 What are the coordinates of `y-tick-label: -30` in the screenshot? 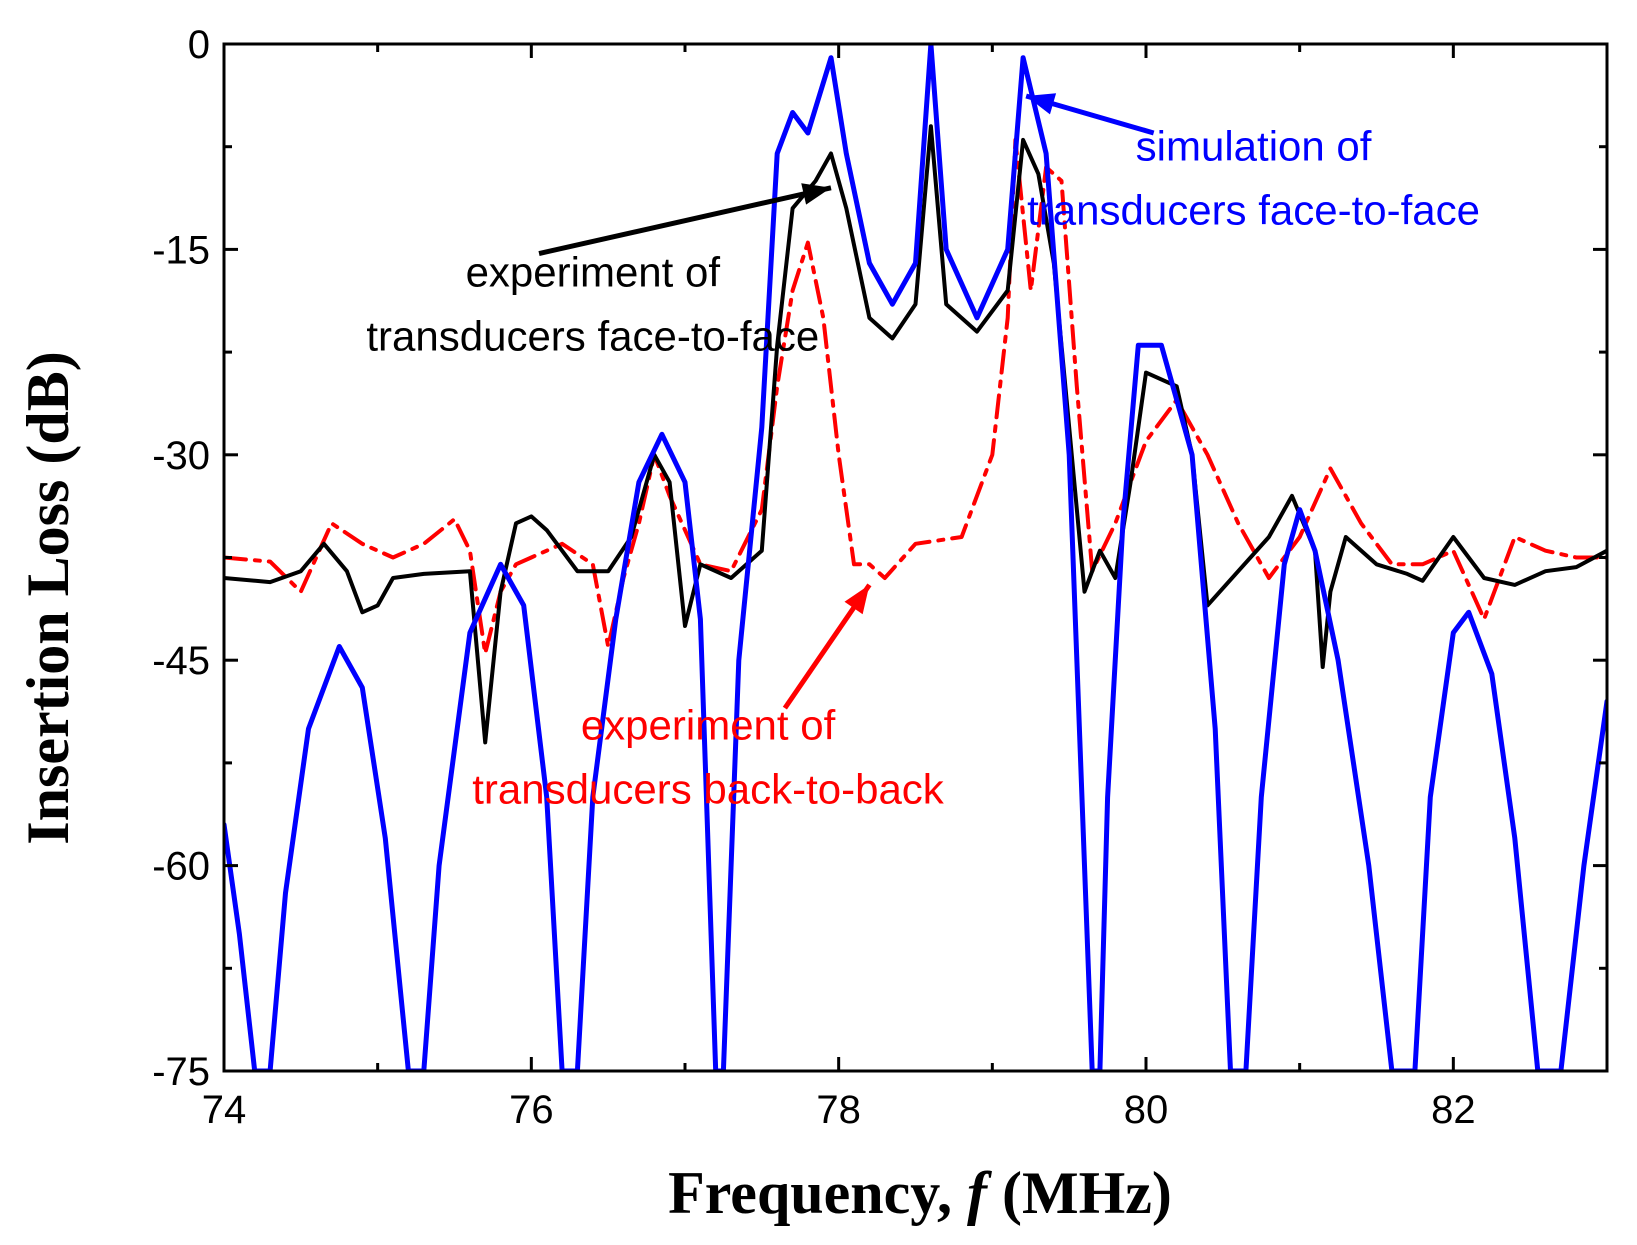 It's located at (181, 456).